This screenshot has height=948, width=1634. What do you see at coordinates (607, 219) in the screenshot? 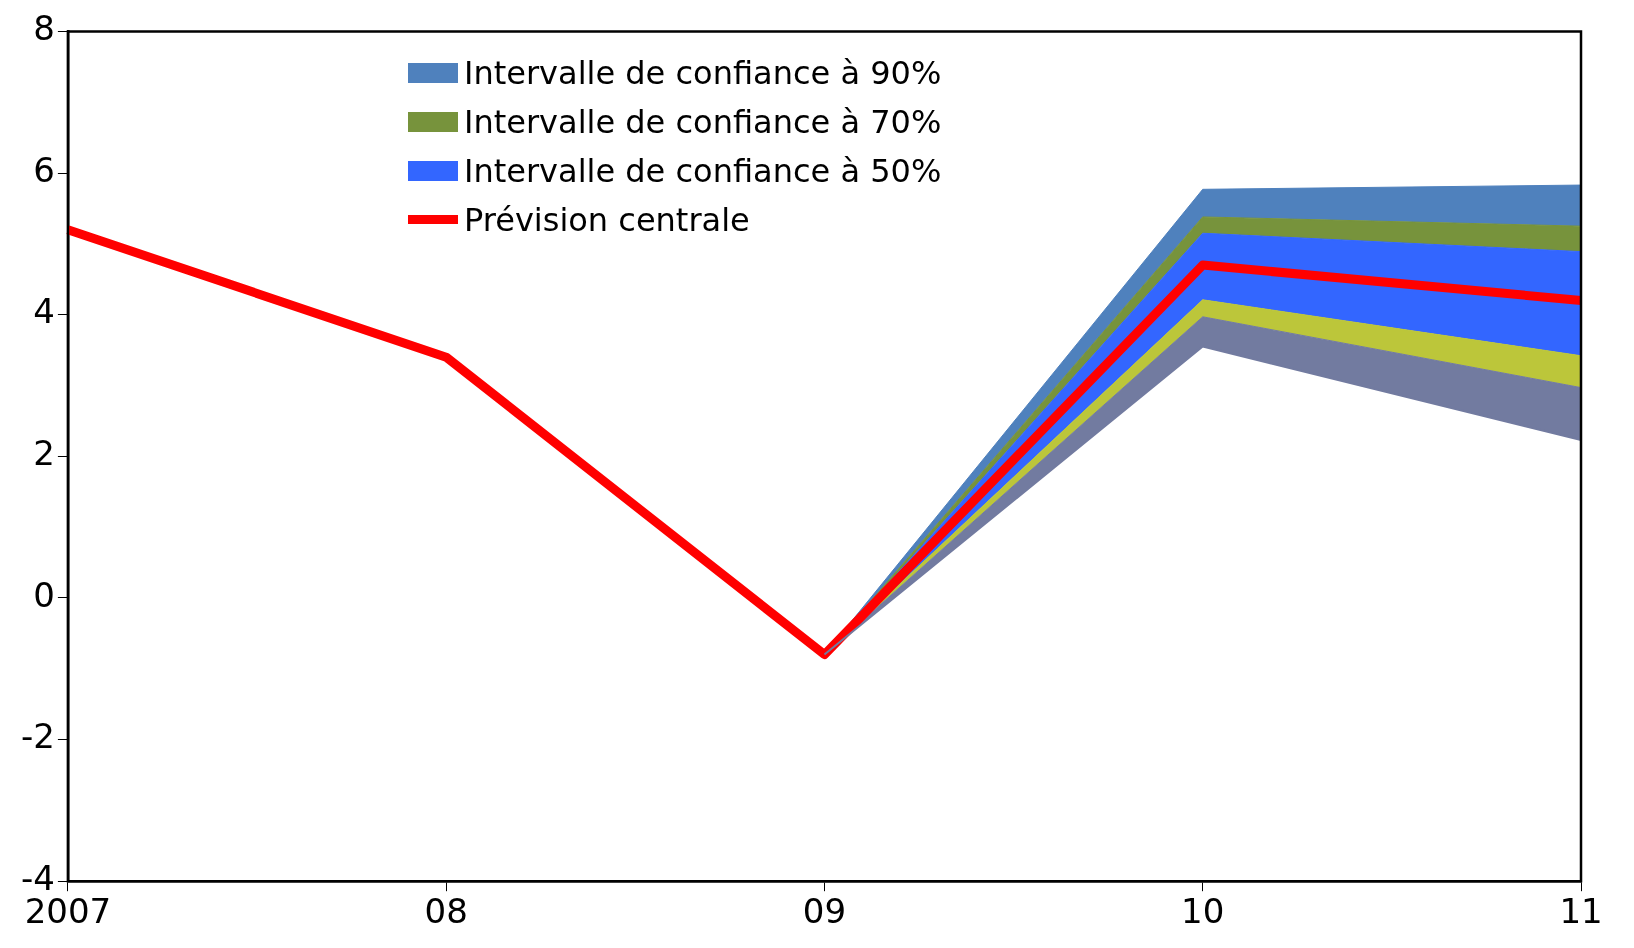
I see `legend-label: Prévision centrale` at bounding box center [607, 219].